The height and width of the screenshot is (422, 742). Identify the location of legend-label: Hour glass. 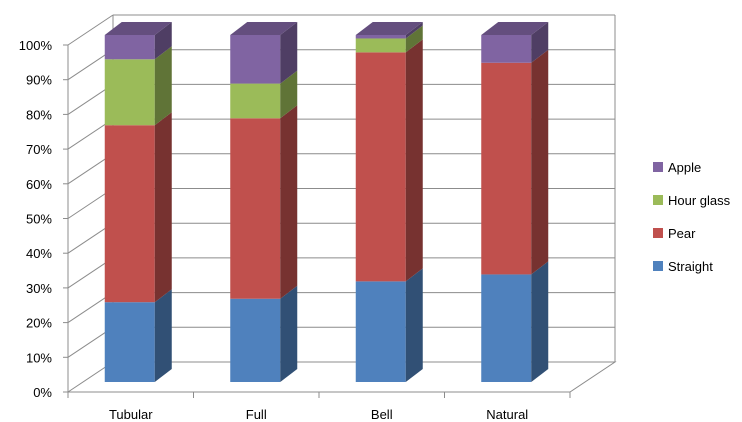
(699, 200).